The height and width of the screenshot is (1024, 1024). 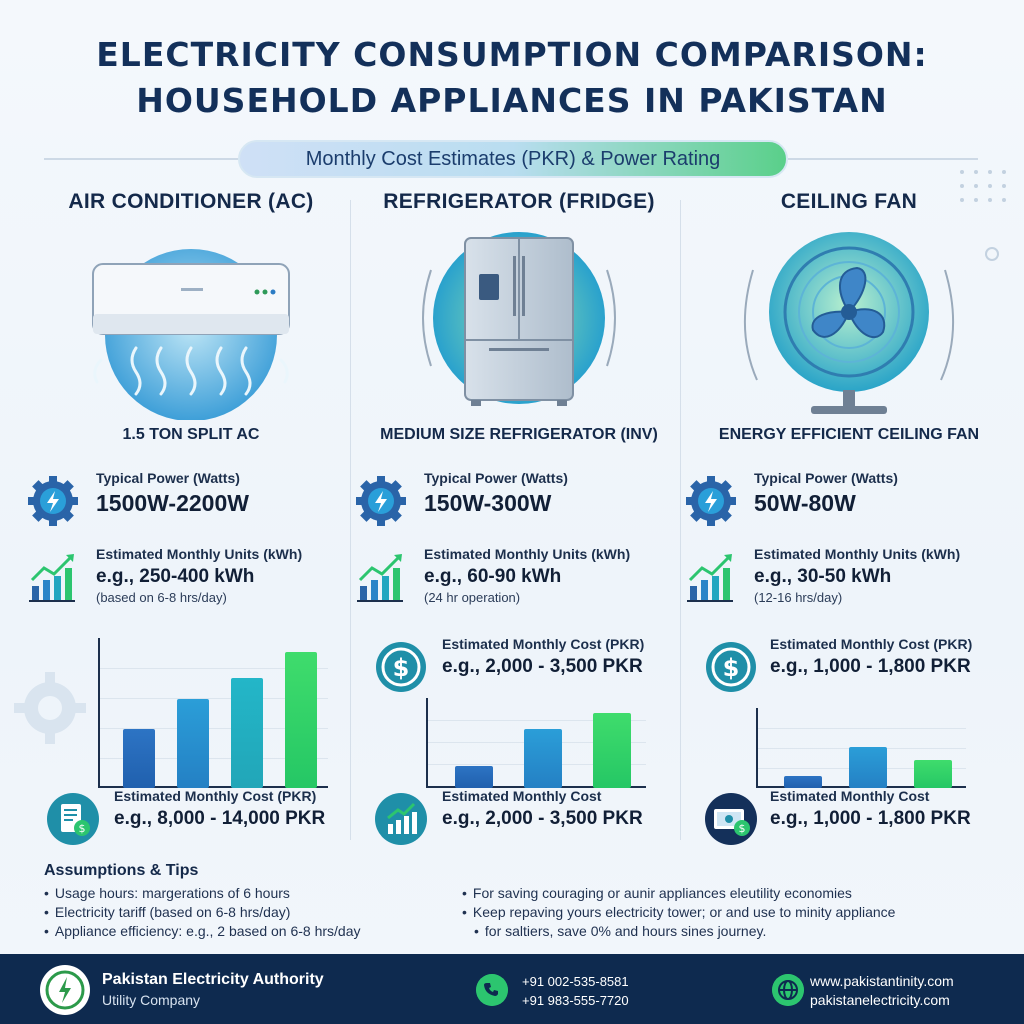 I want to click on cost2-value: e.g., 1,000 - 1,800 PKR, so click(x=870, y=818).